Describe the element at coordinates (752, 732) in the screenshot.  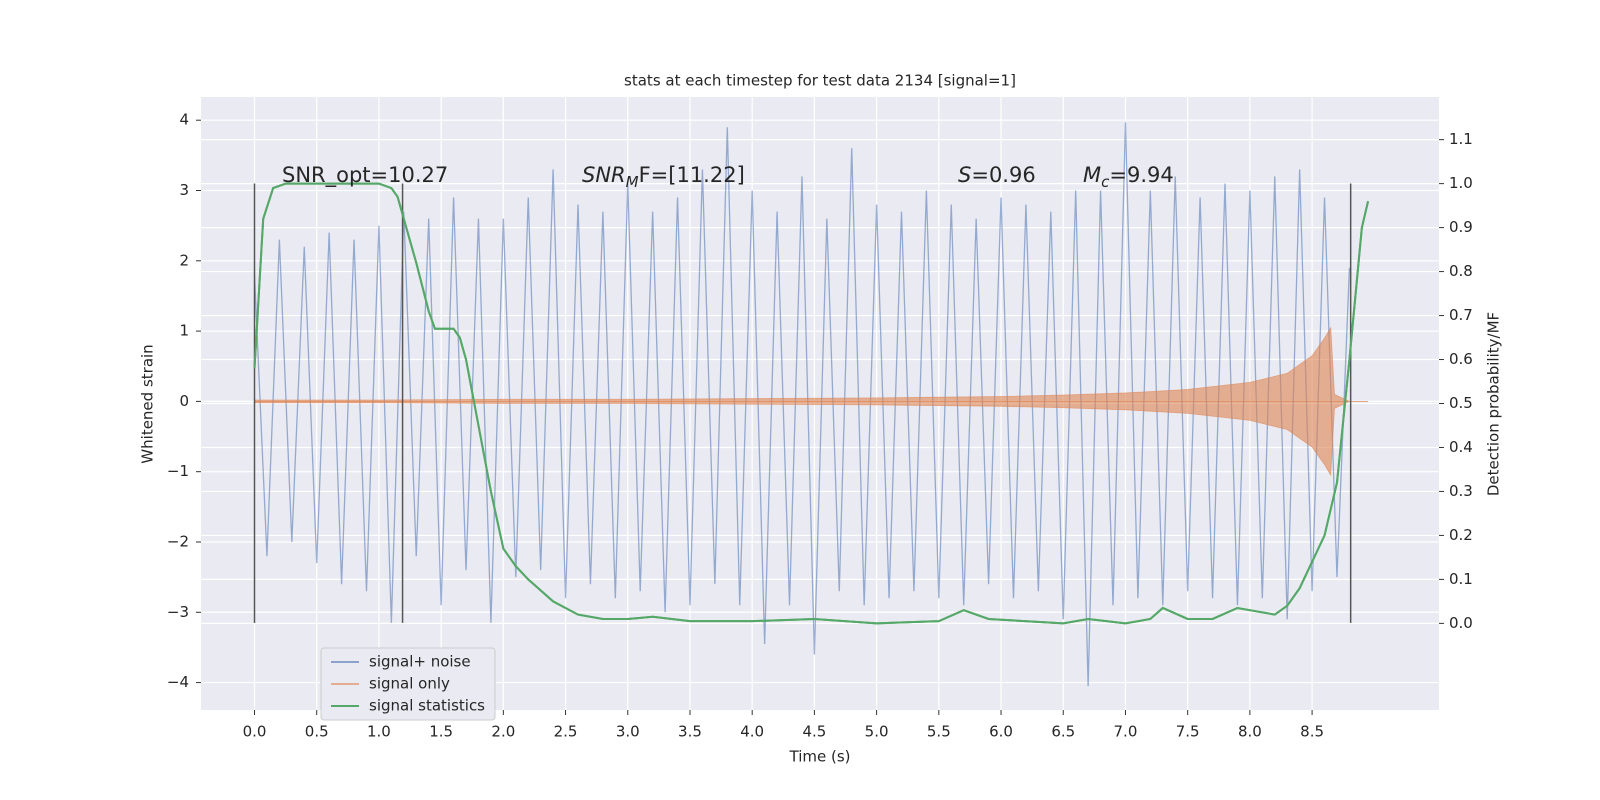
I see `x-tick-label: 4.0` at that location.